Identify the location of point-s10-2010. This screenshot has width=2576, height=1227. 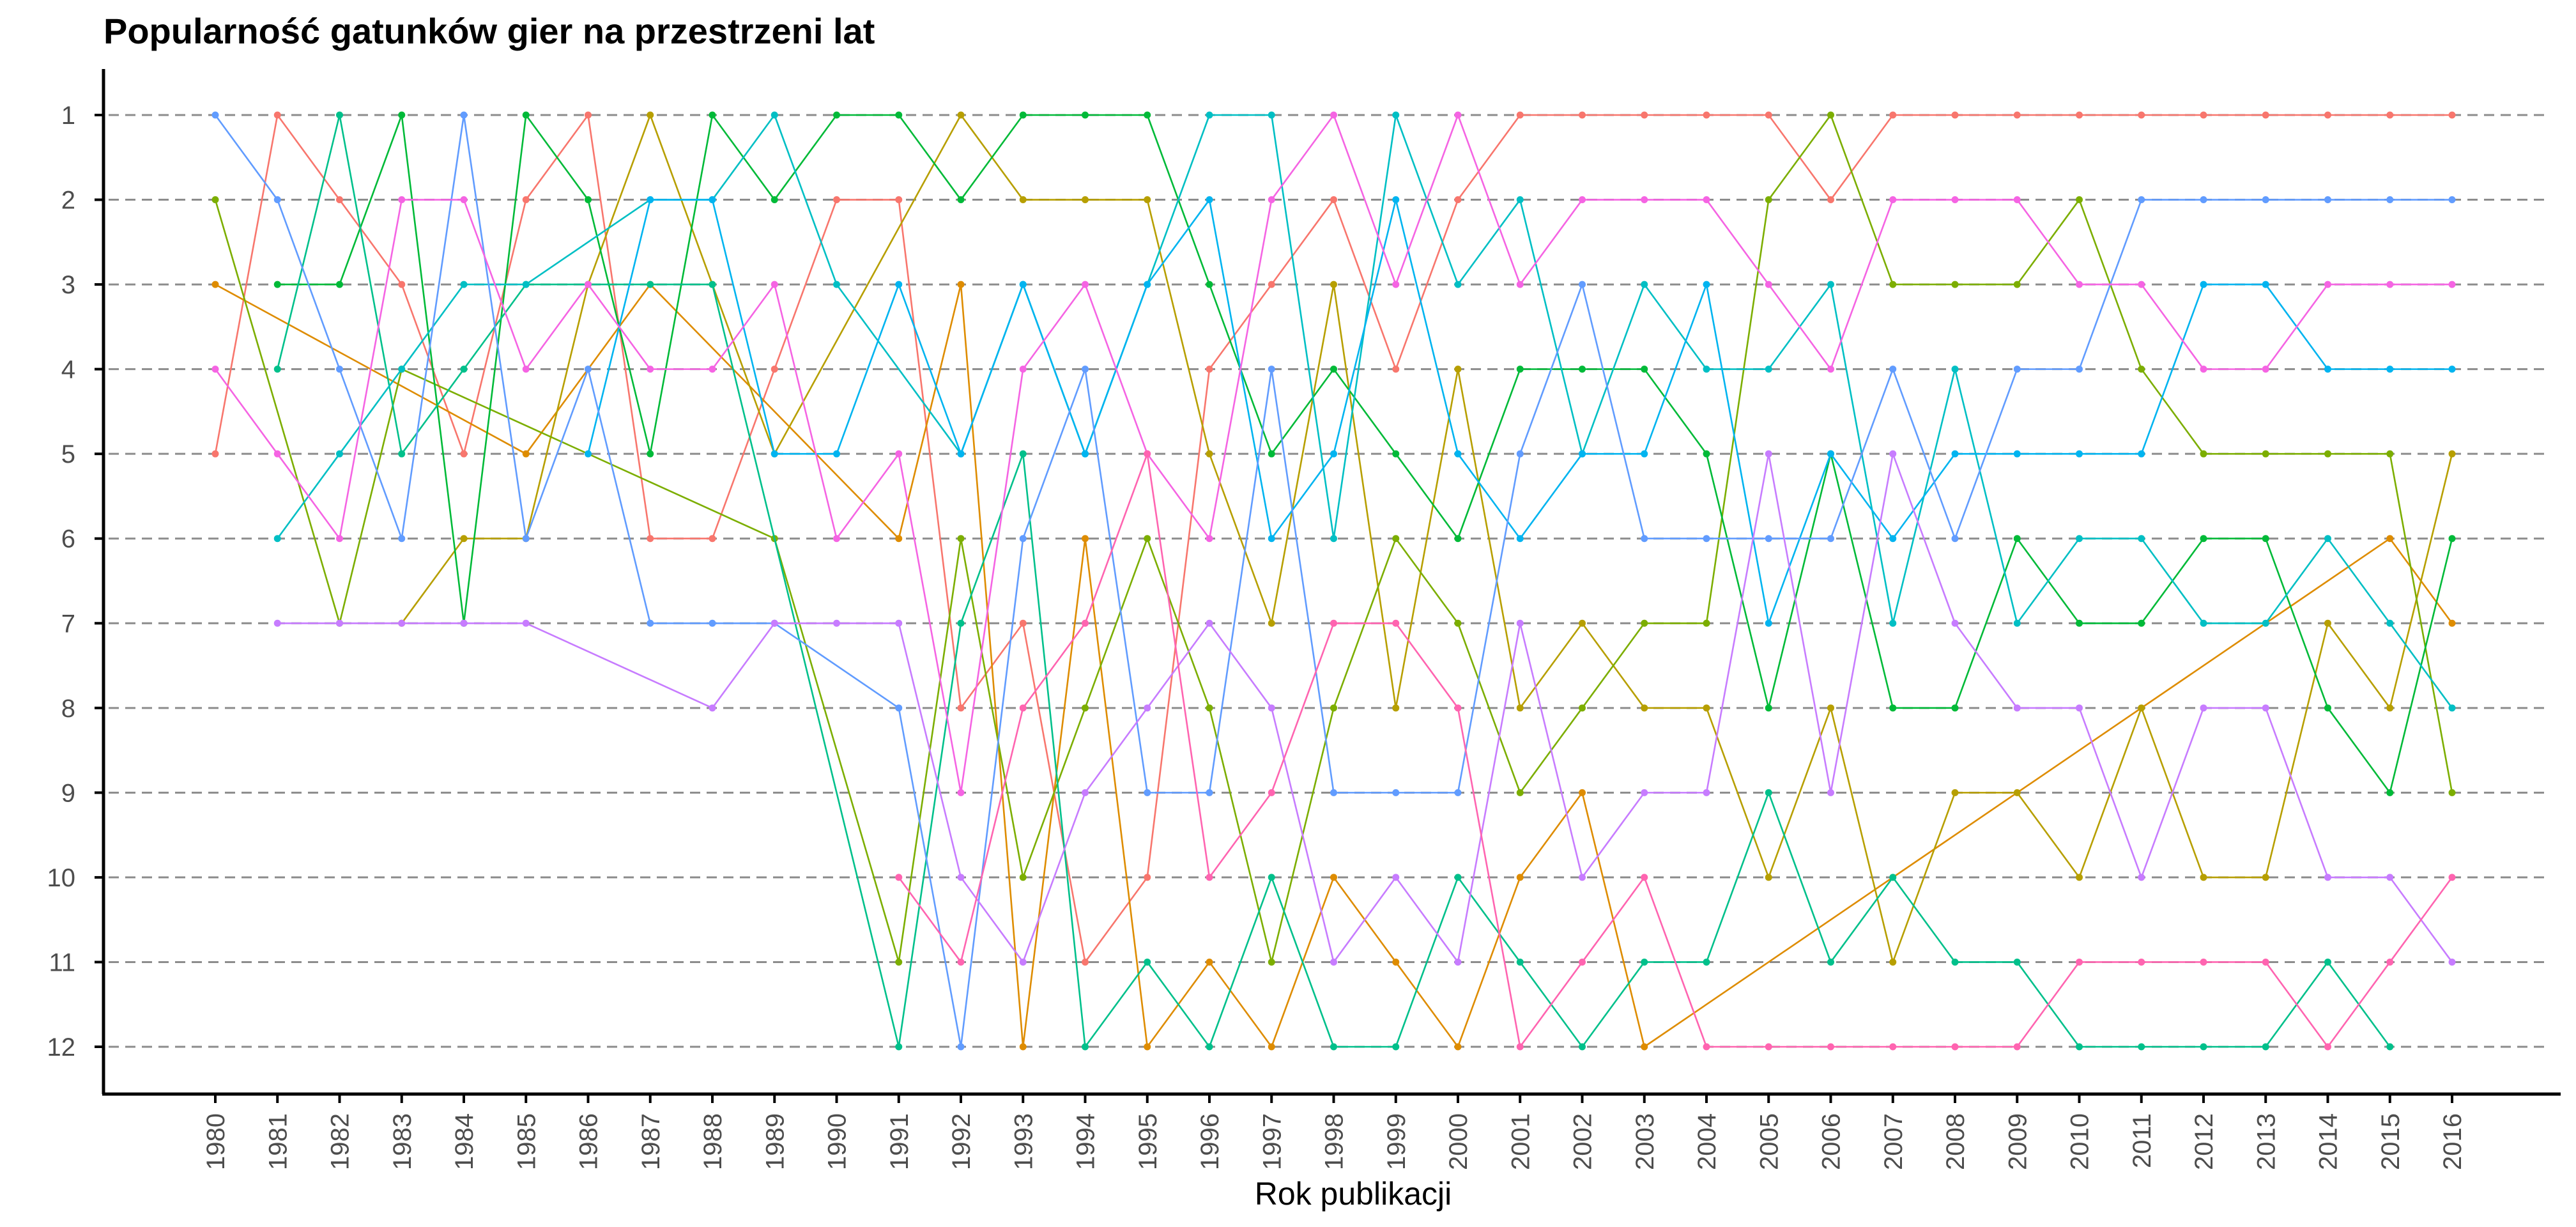
(2079, 708).